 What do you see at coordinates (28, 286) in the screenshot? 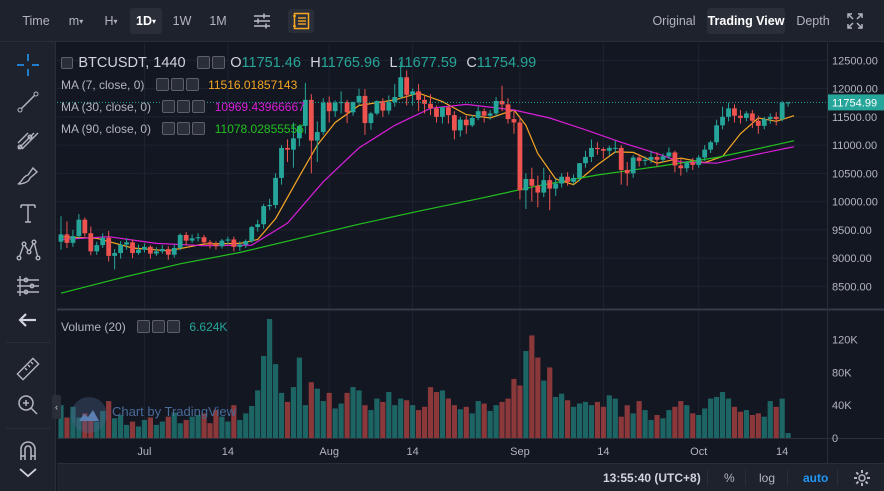
I see `prediction-tool` at bounding box center [28, 286].